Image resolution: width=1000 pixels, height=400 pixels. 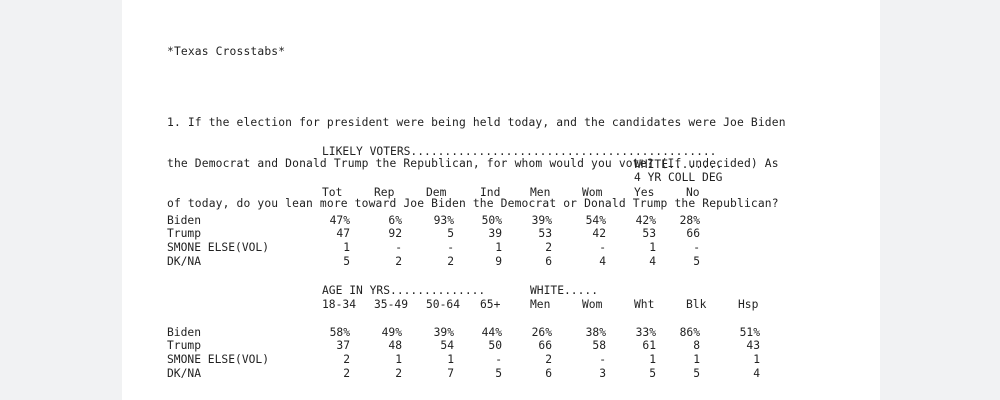 What do you see at coordinates (541, 332) in the screenshot?
I see `table-cell: 26%` at bounding box center [541, 332].